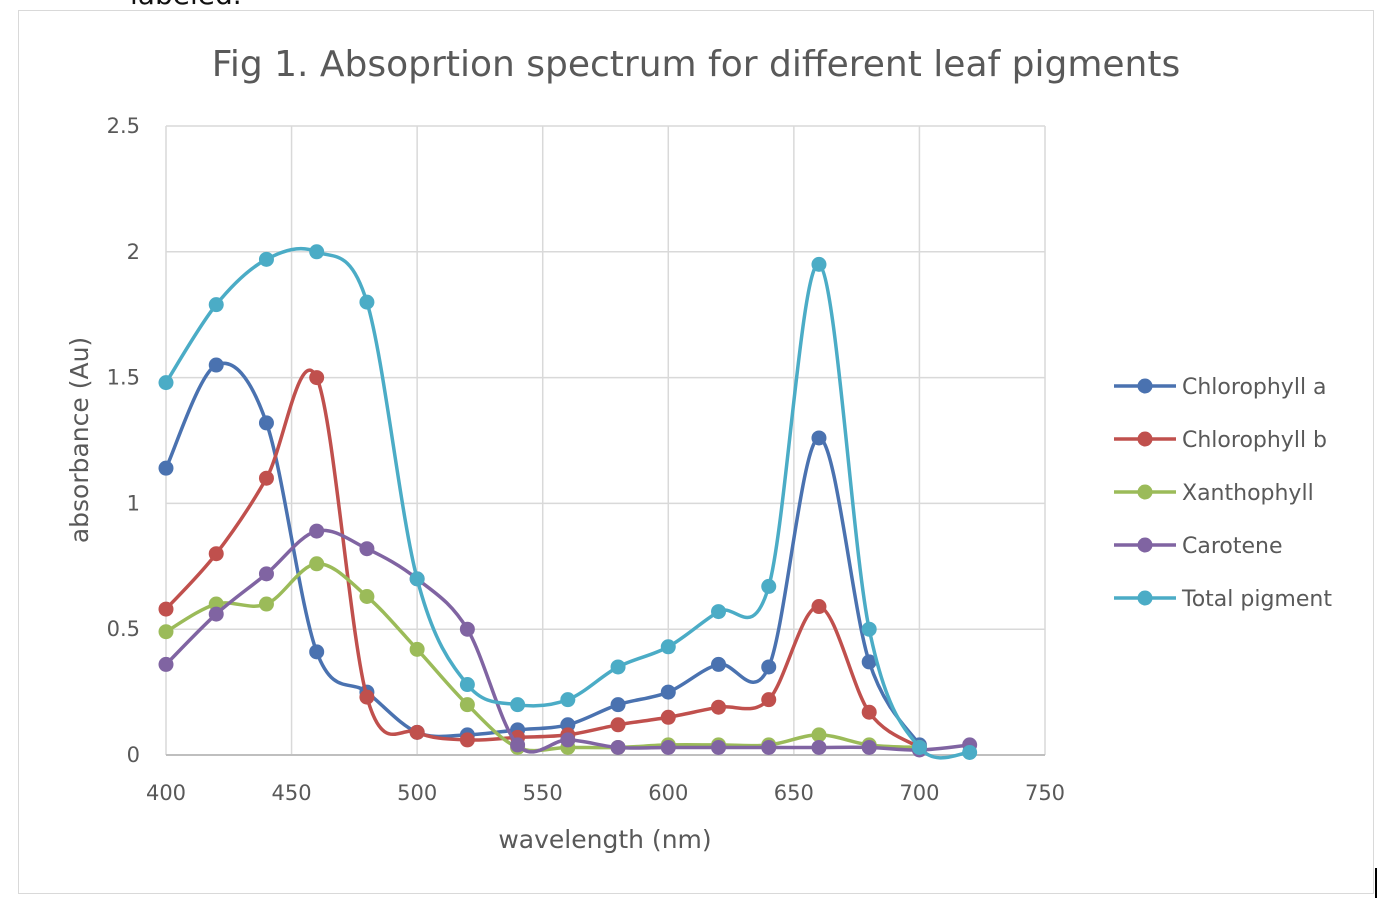 Image resolution: width=1394 pixels, height=914 pixels. I want to click on y-axis-label: absorbance (Au), so click(79, 440).